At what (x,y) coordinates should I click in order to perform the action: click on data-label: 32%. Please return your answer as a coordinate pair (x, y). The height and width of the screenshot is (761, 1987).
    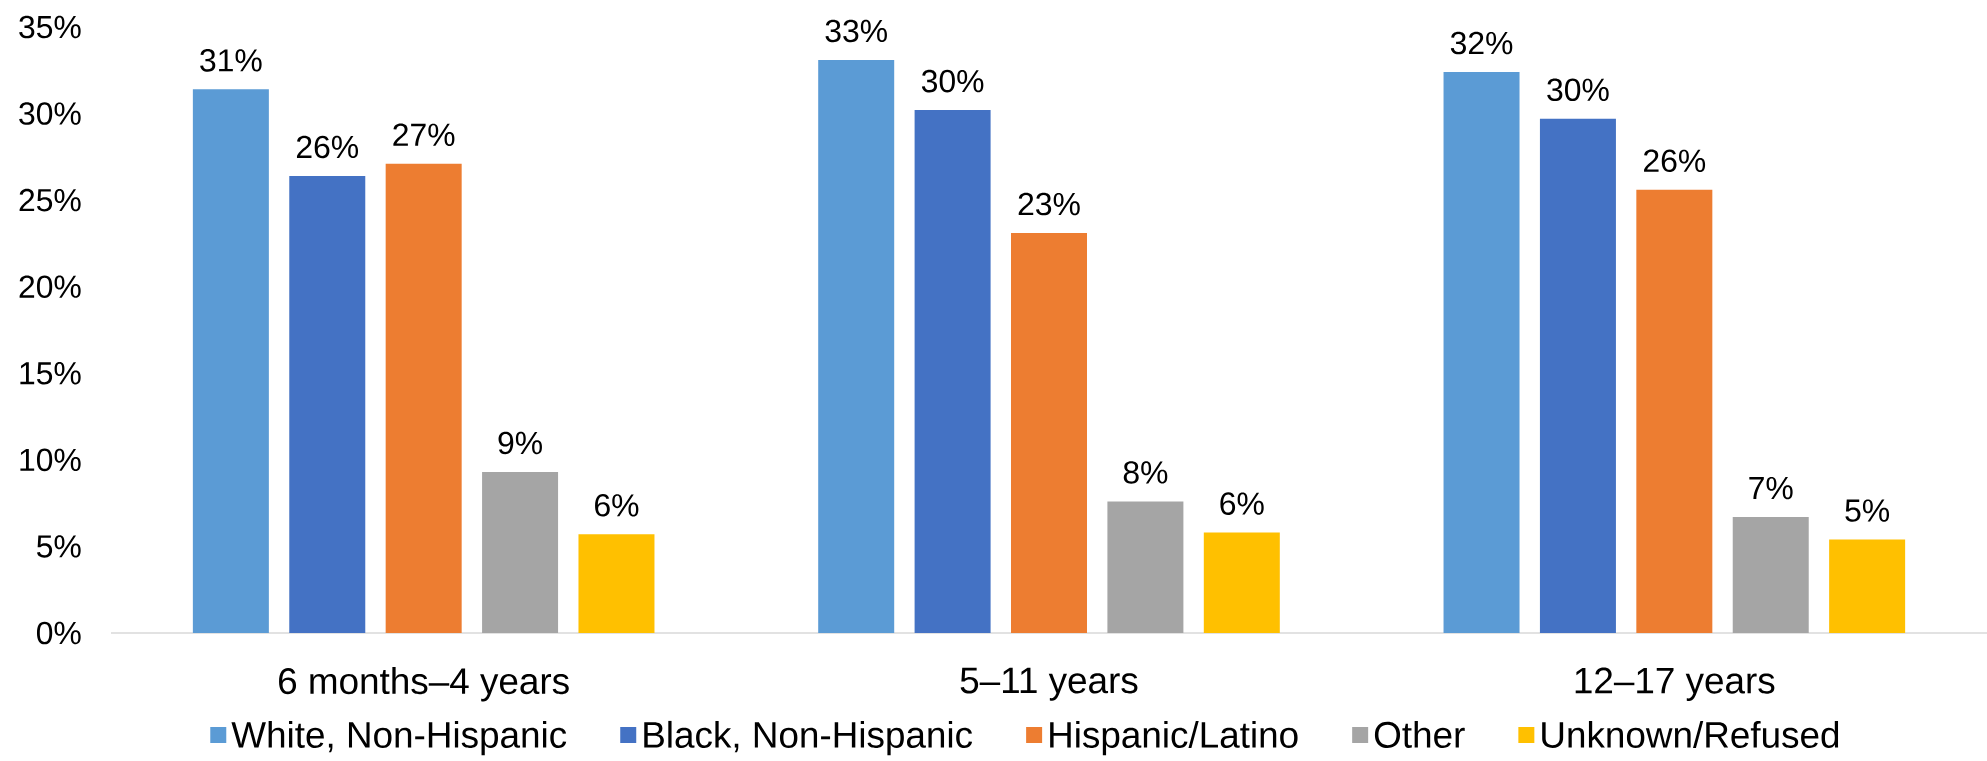
    Looking at the image, I should click on (1481, 43).